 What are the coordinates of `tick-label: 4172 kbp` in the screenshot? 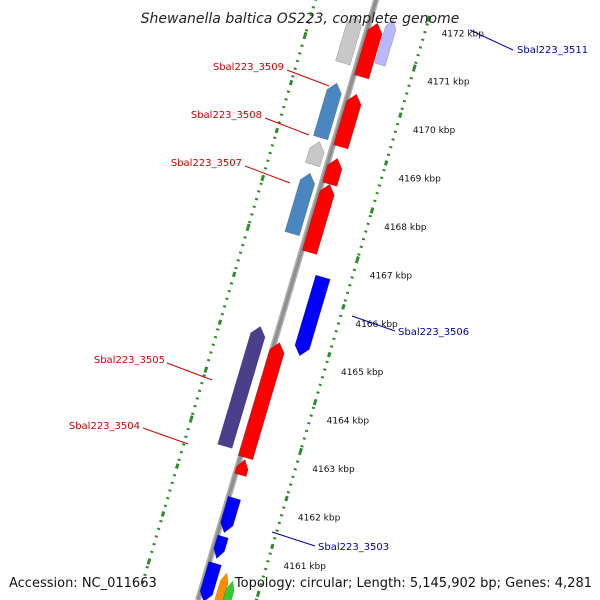 It's located at (463, 34).